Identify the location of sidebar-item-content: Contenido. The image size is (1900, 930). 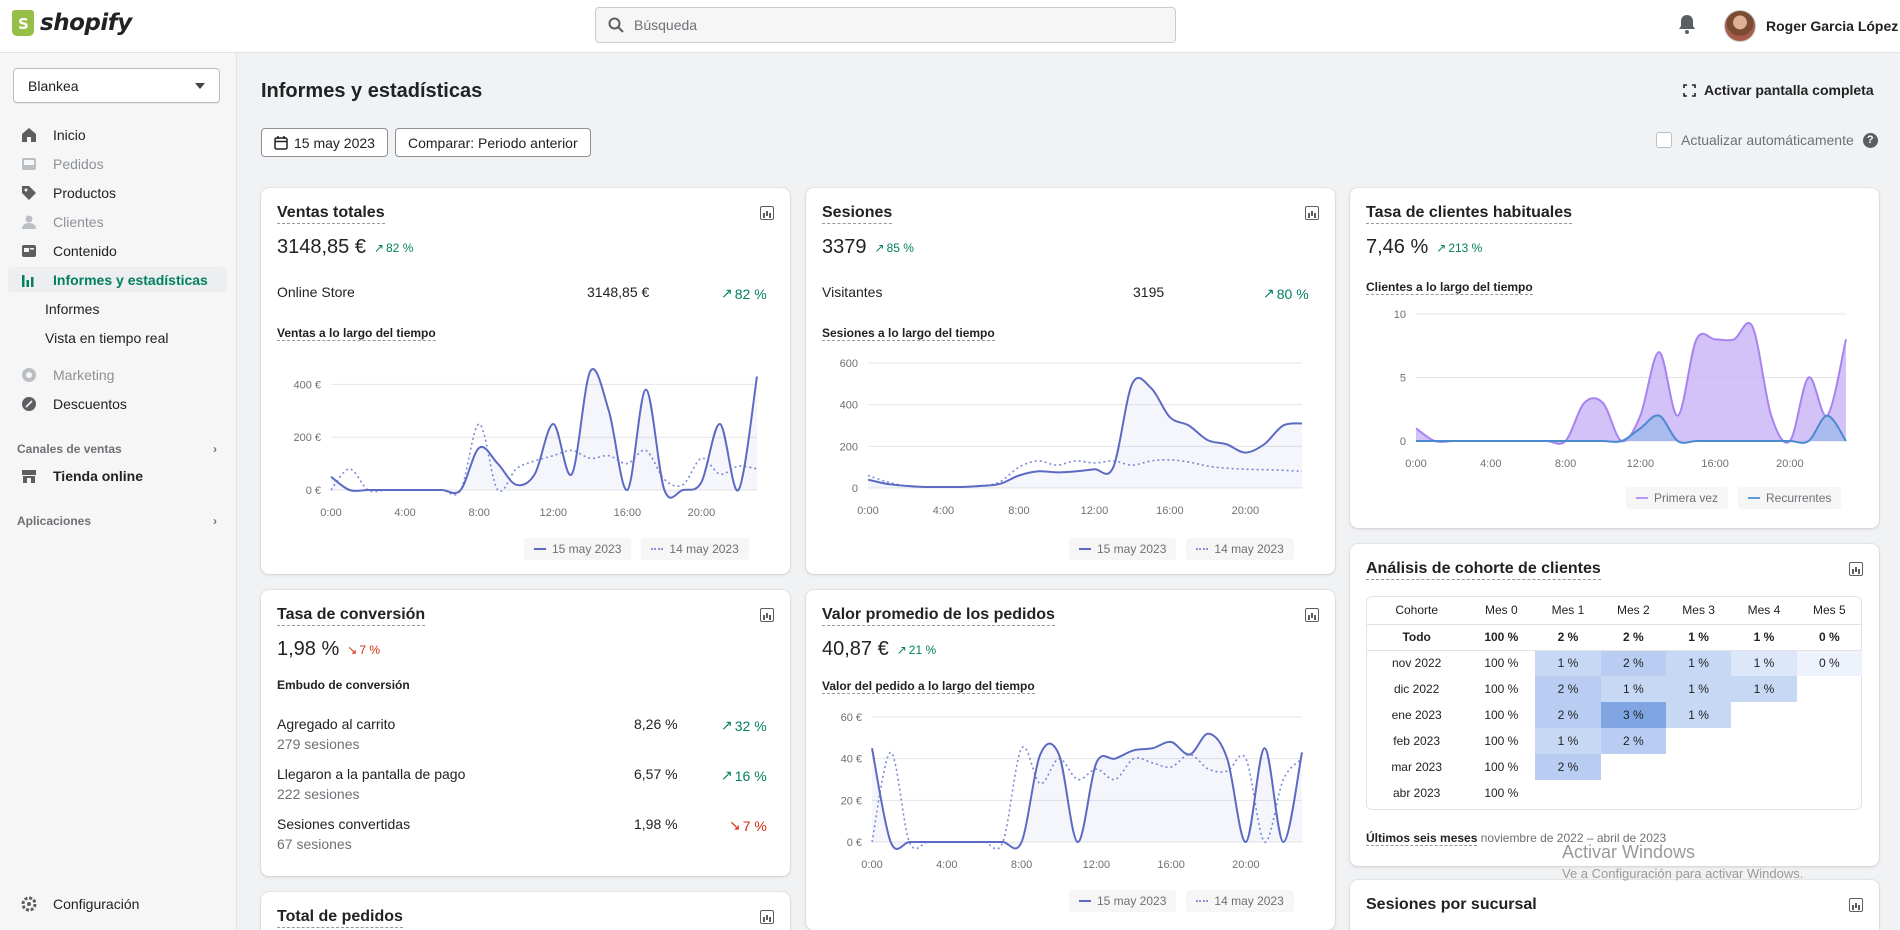
(117, 250).